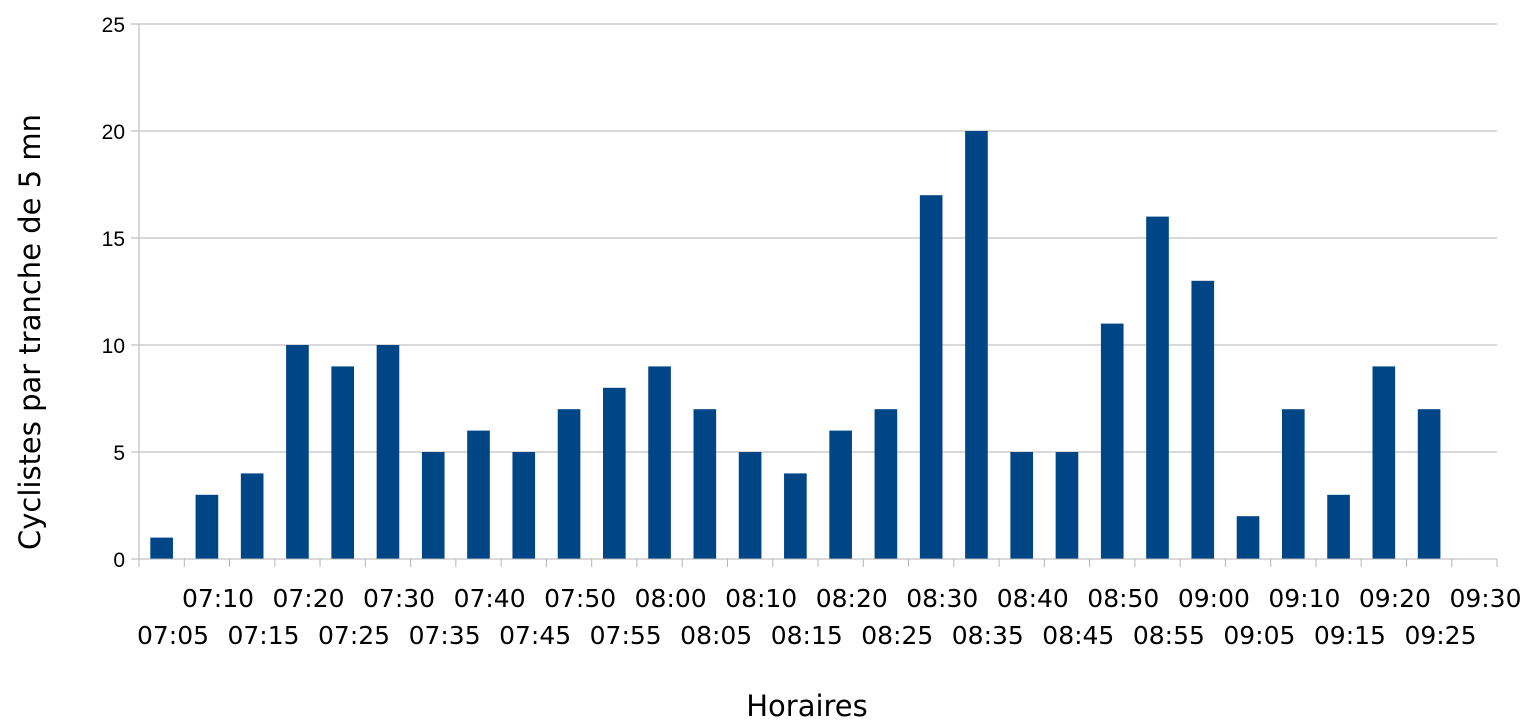  What do you see at coordinates (1123, 598) in the screenshot?
I see `x-tick-label: 08:50` at bounding box center [1123, 598].